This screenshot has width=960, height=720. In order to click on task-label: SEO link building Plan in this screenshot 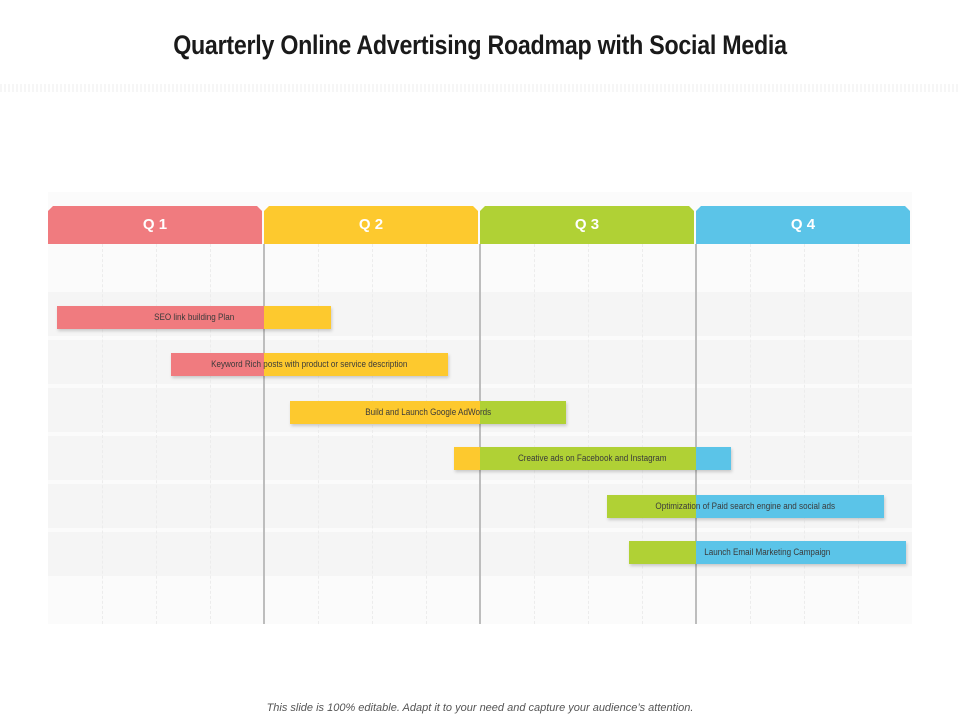, I will do `click(193, 317)`.